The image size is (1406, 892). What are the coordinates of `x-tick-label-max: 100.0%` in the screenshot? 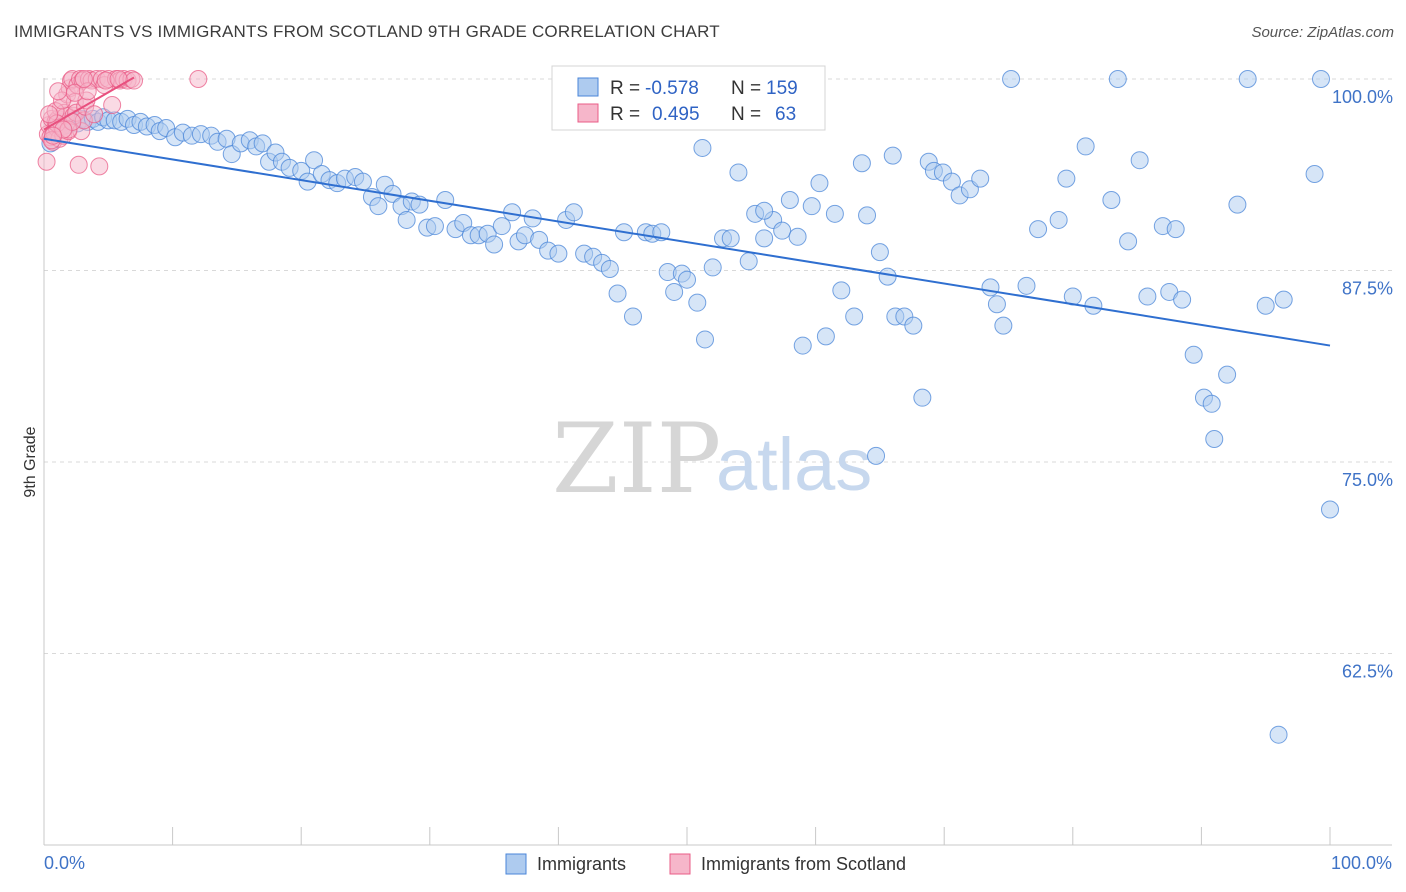 It's located at (1361, 863).